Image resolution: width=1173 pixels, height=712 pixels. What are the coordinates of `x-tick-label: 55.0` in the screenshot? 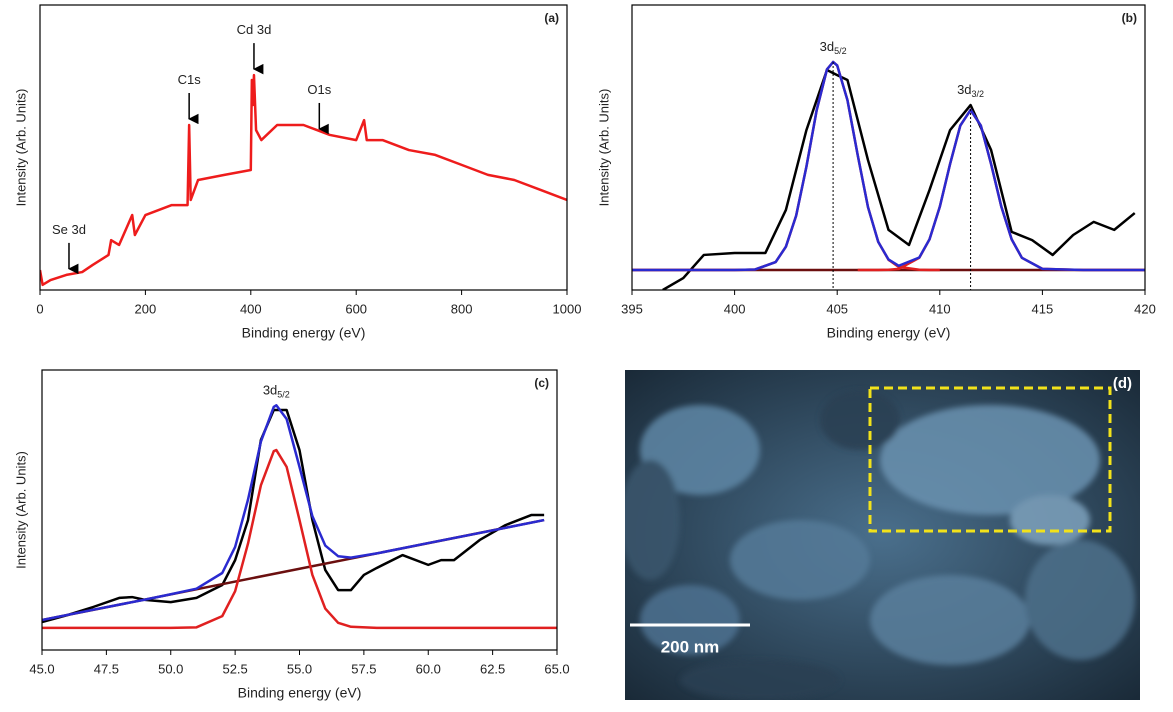 It's located at (299, 668).